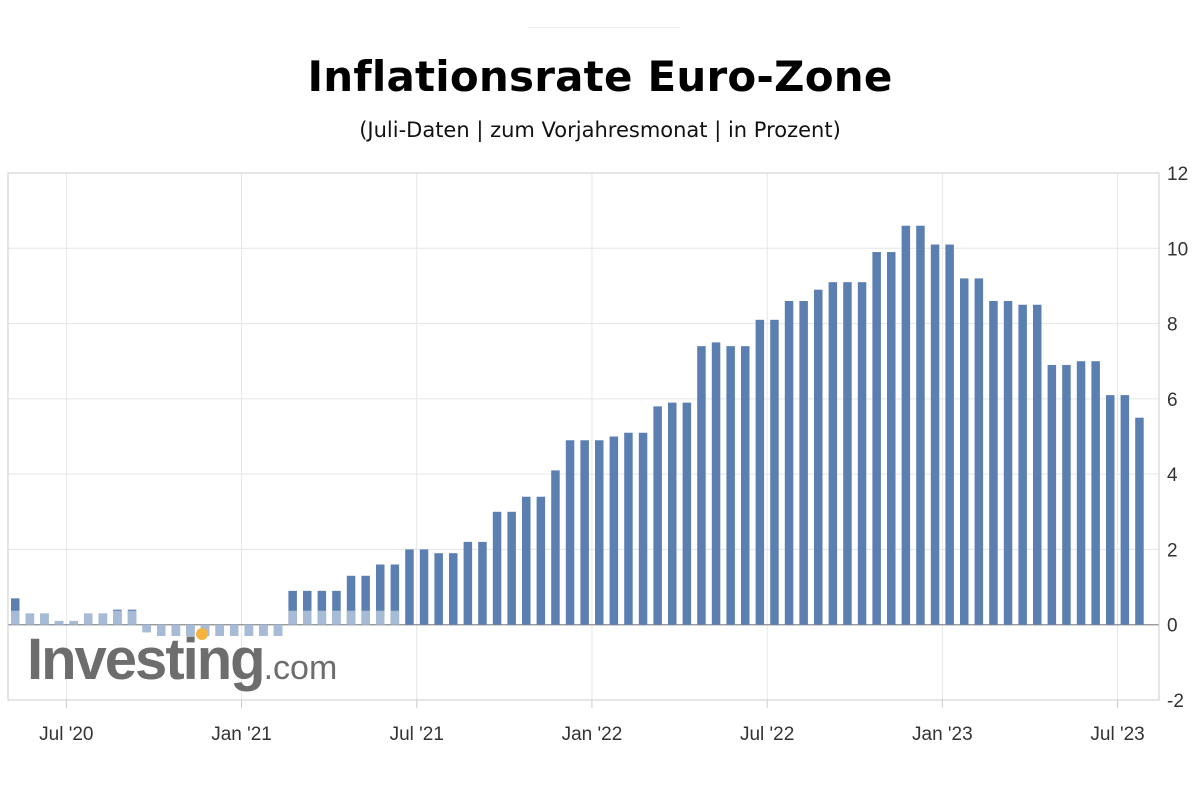 This screenshot has width=1200, height=800. What do you see at coordinates (1175, 701) in the screenshot?
I see `y-tick-label: -2` at bounding box center [1175, 701].